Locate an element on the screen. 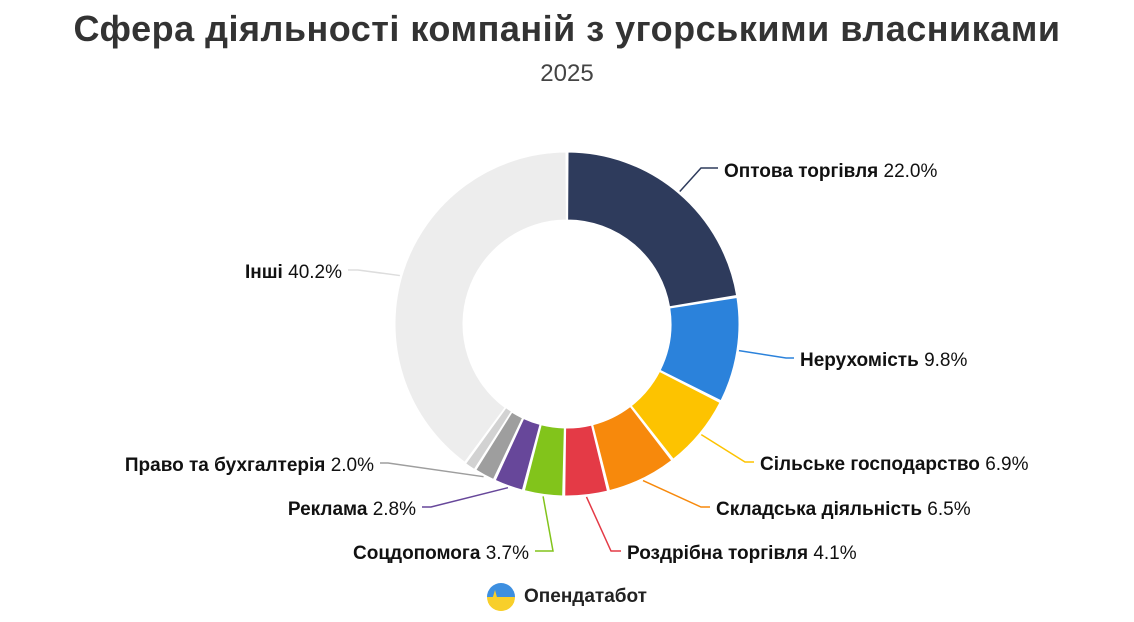  data-label-value: 2.8% is located at coordinates (394, 509).